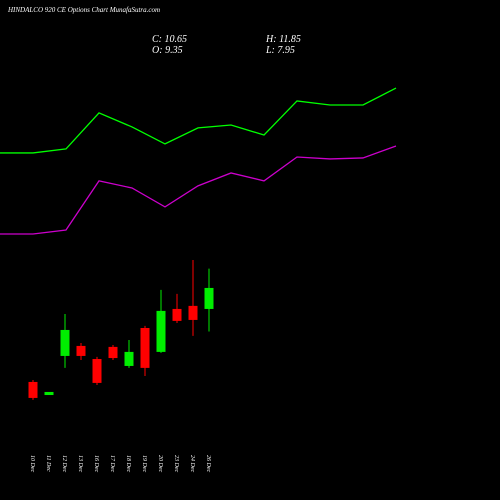 This screenshot has height=500, width=500. What do you see at coordinates (176, 463) in the screenshot?
I see `x-tick-label: 23 Dec` at bounding box center [176, 463].